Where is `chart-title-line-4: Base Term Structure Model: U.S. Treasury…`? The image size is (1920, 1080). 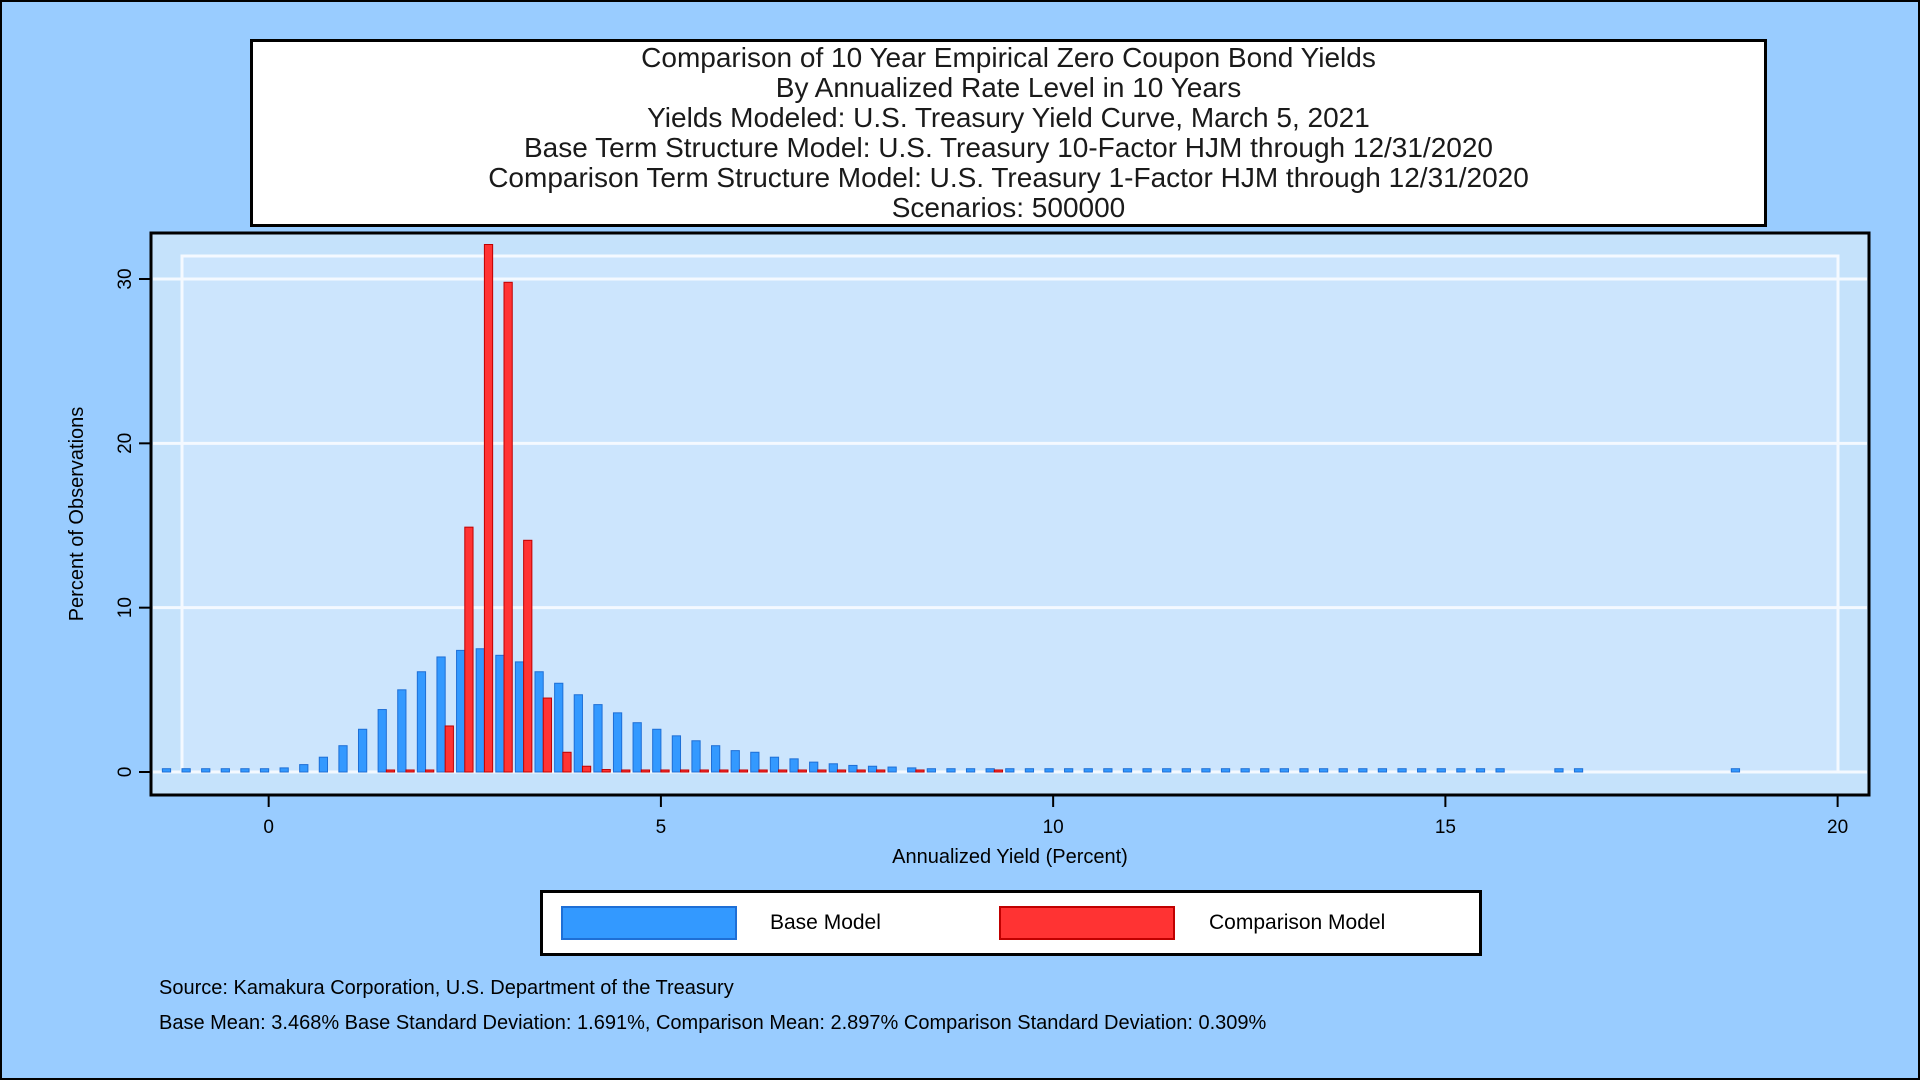 chart-title-line-4: Base Term Structure Model: U.S. Treasury… is located at coordinates (1008, 147).